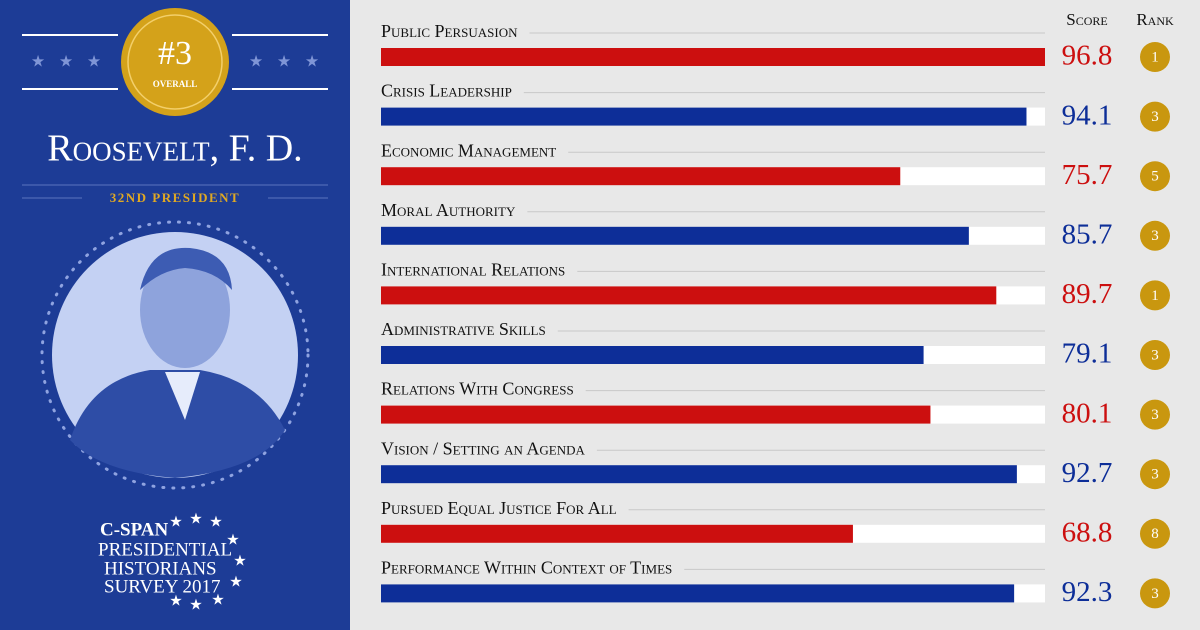 The image size is (1200, 630). What do you see at coordinates (134, 529) in the screenshot?
I see `logo-brand: C-SPAN` at bounding box center [134, 529].